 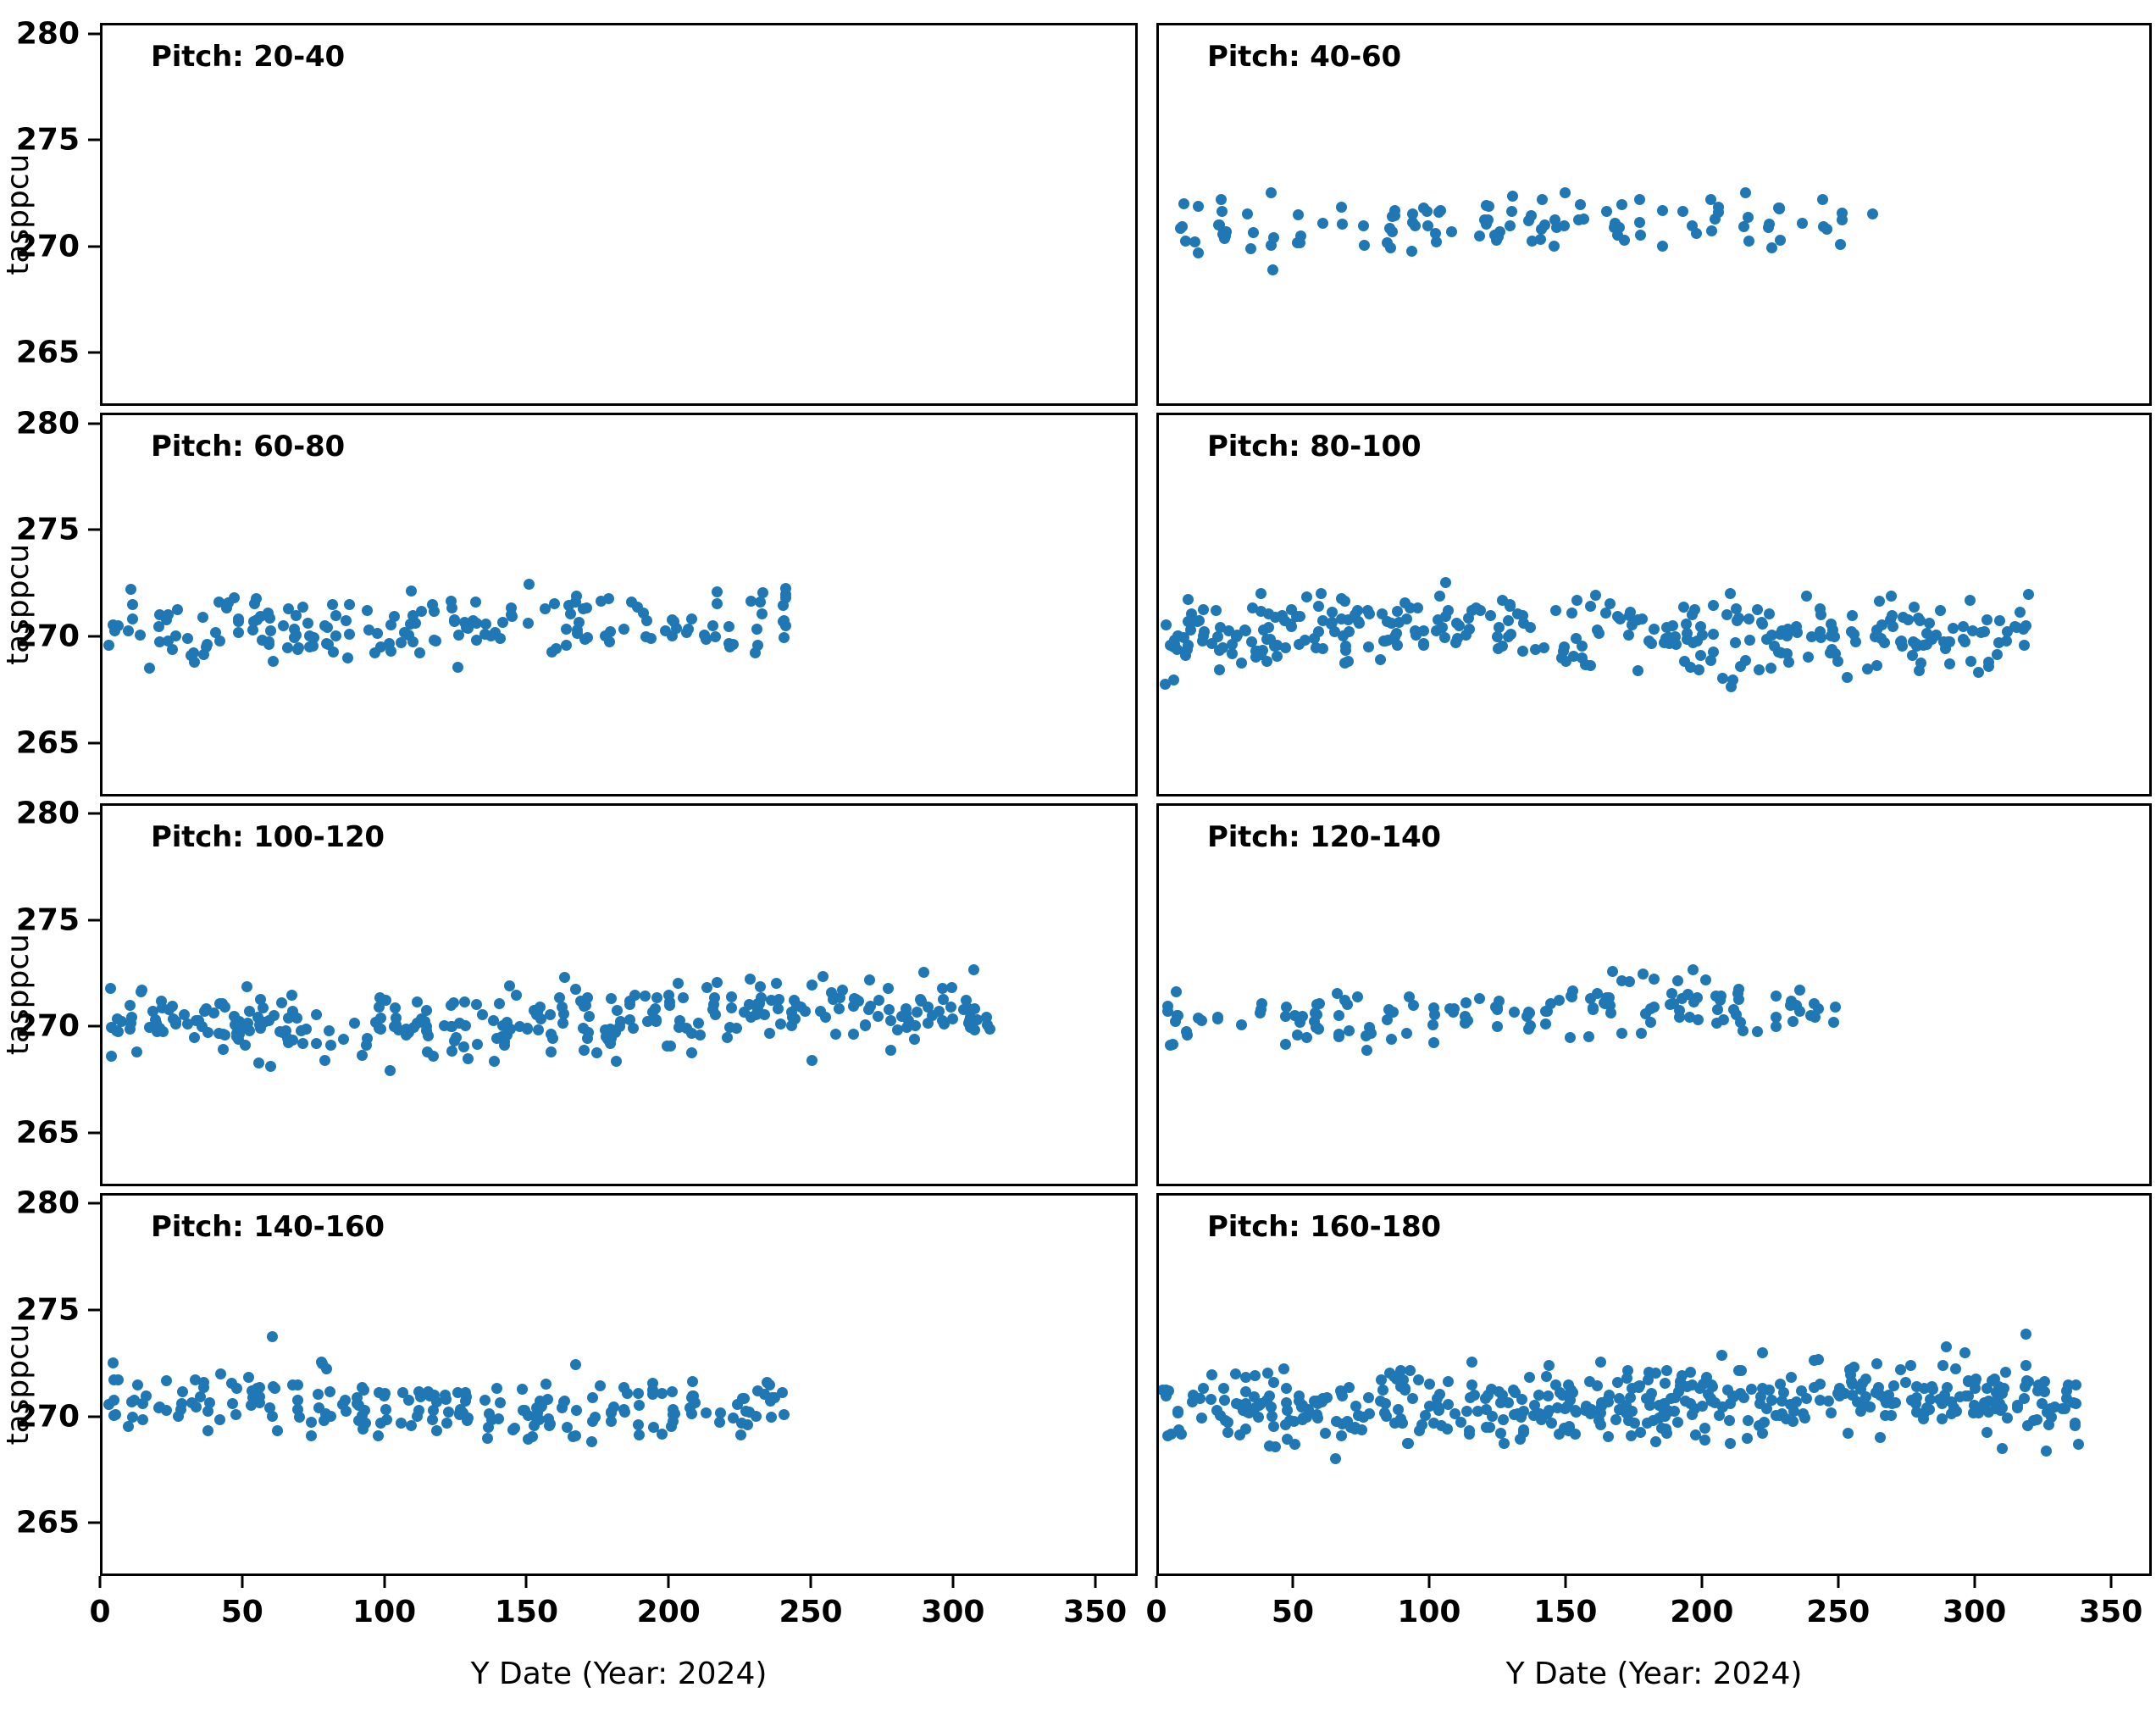 I want to click on x-tick-label: 50, so click(x=1293, y=1612).